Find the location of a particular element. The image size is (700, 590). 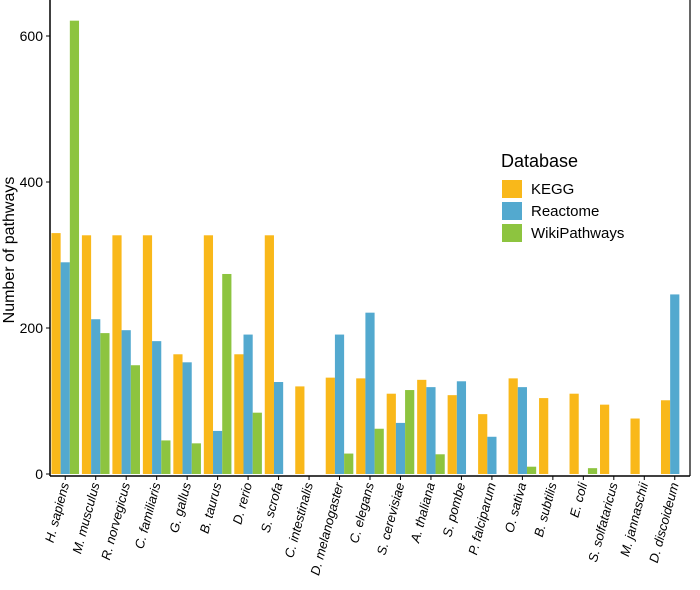

x-tick-label: B. taurus is located at coordinates (211, 507).